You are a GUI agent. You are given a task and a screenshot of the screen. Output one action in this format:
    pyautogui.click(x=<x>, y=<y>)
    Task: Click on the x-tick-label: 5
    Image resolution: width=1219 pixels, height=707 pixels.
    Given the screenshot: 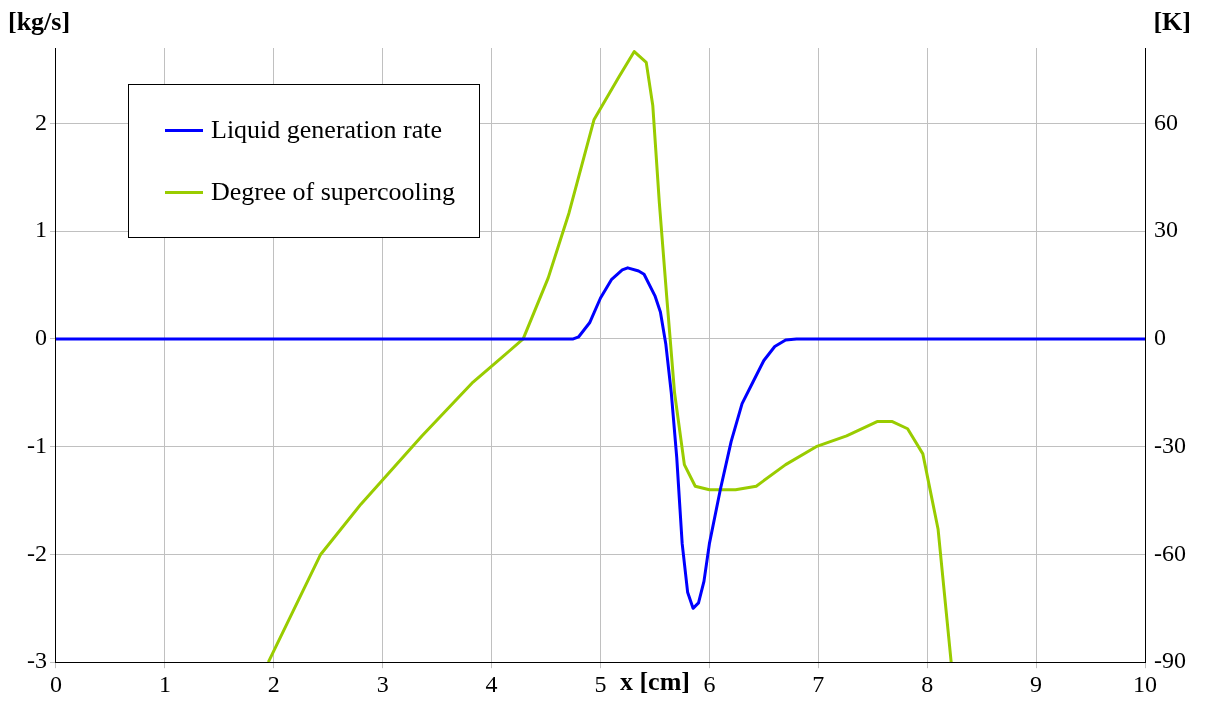 What is the action you would take?
    pyautogui.click(x=600, y=683)
    